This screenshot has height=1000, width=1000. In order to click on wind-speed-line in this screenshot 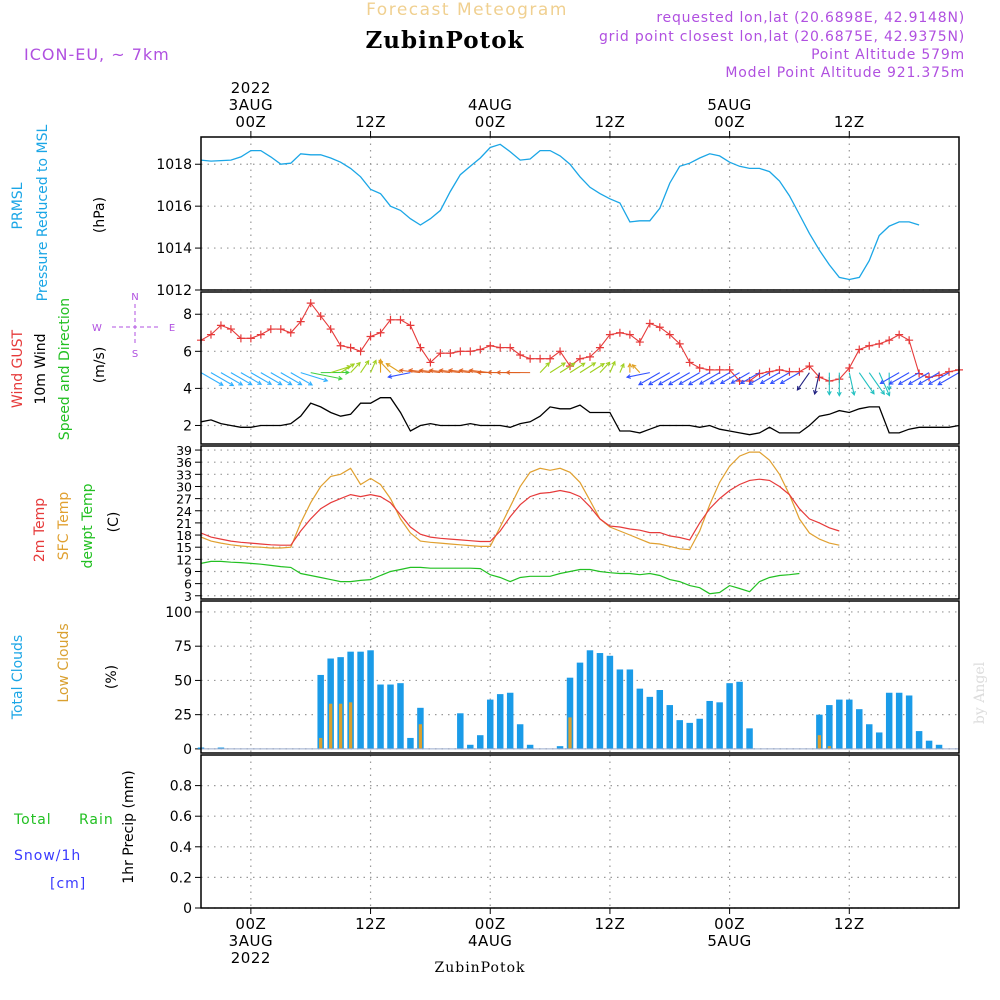, I will do `click(580, 416)`.